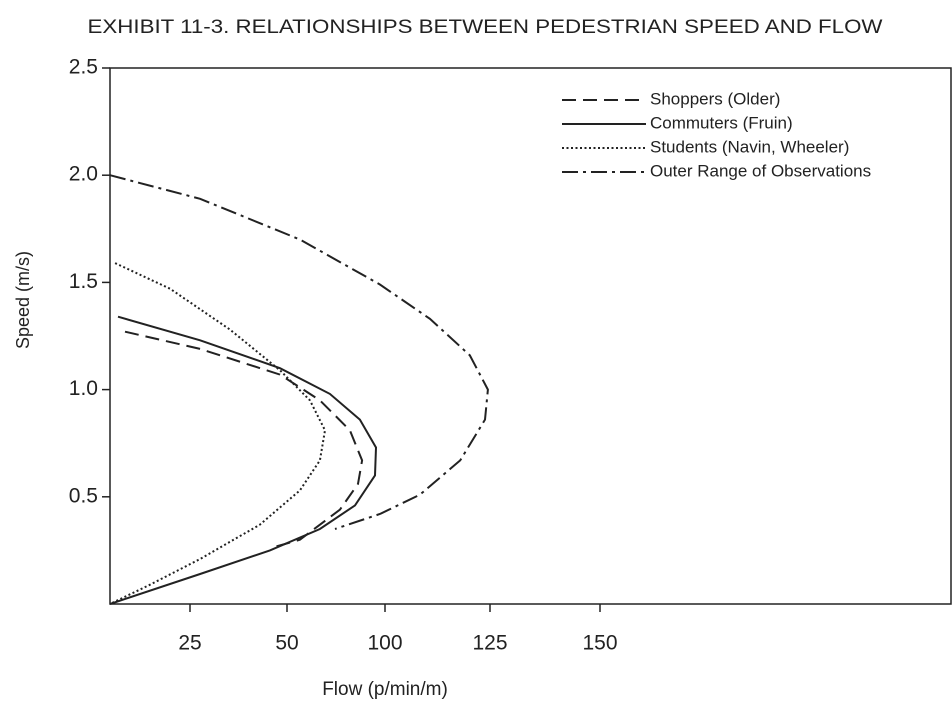  I want to click on y-tick-label: 2.5, so click(83, 67).